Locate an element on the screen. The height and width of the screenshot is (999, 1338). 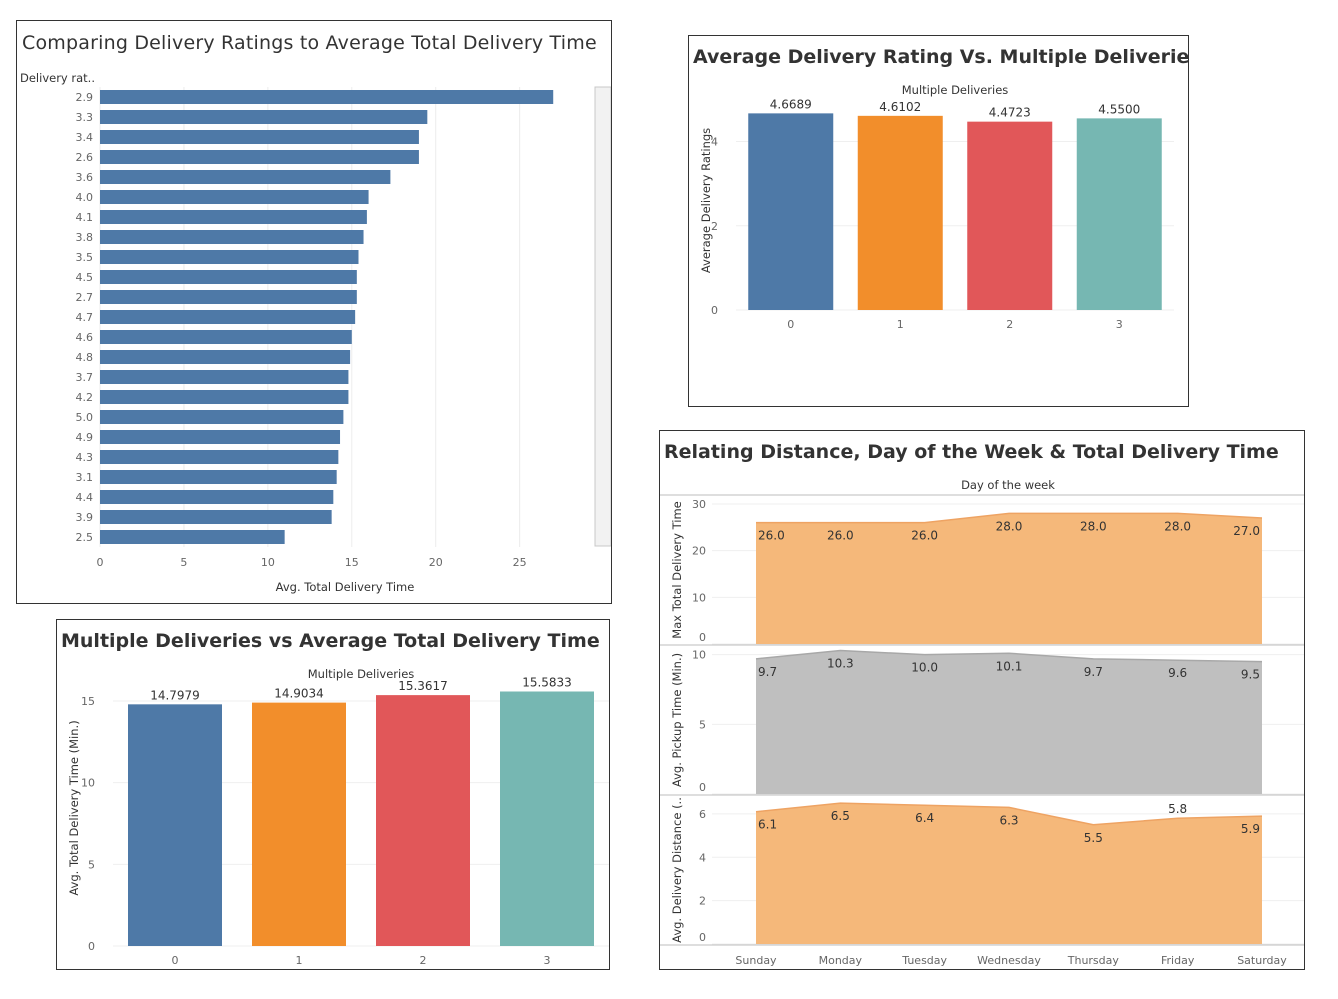
x-tick-label: Tuesday is located at coordinates (924, 960).